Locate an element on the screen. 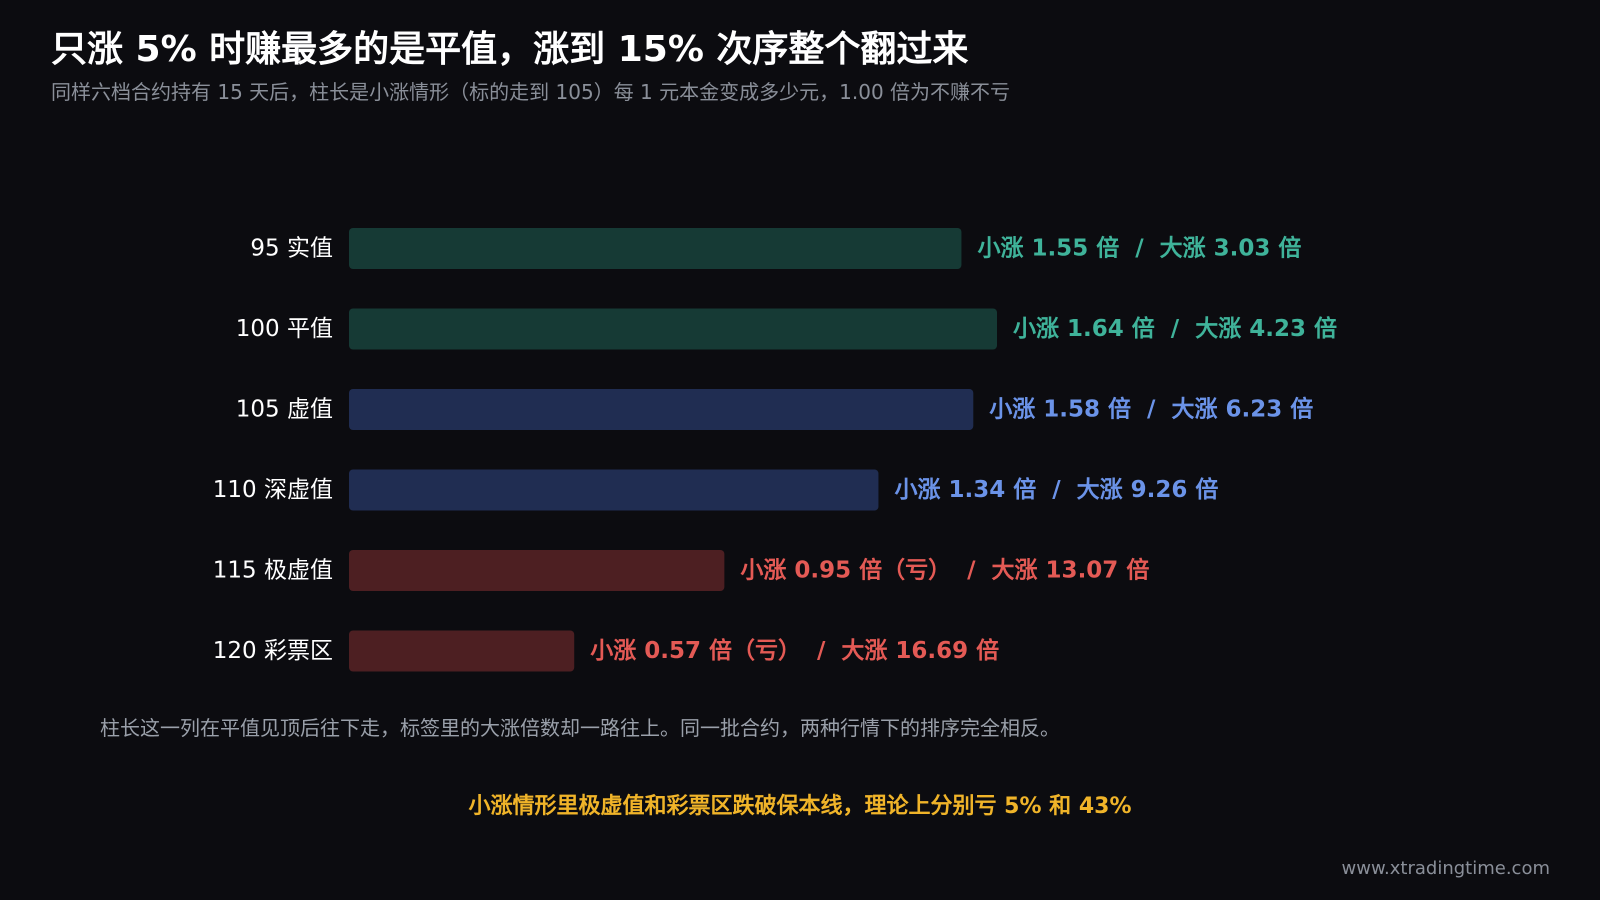 This screenshot has height=900, width=1600. data-label: 小涨 1.55 倍 / 大涨 3.03 倍 is located at coordinates (1139, 248).